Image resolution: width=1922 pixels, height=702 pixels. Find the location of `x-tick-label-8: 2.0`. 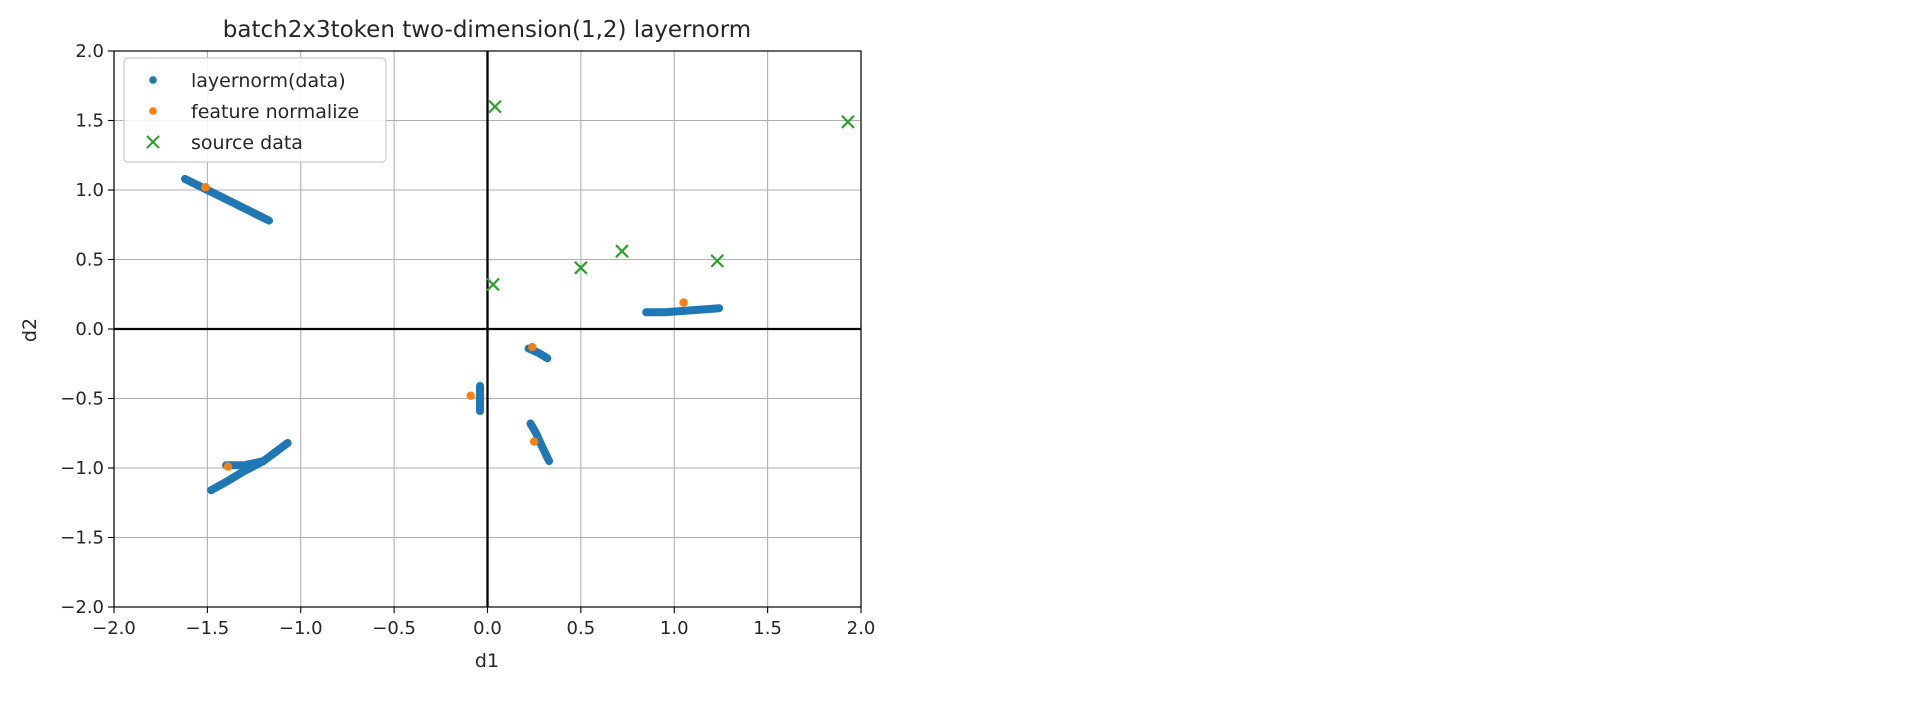

x-tick-label-8: 2.0 is located at coordinates (861, 628).